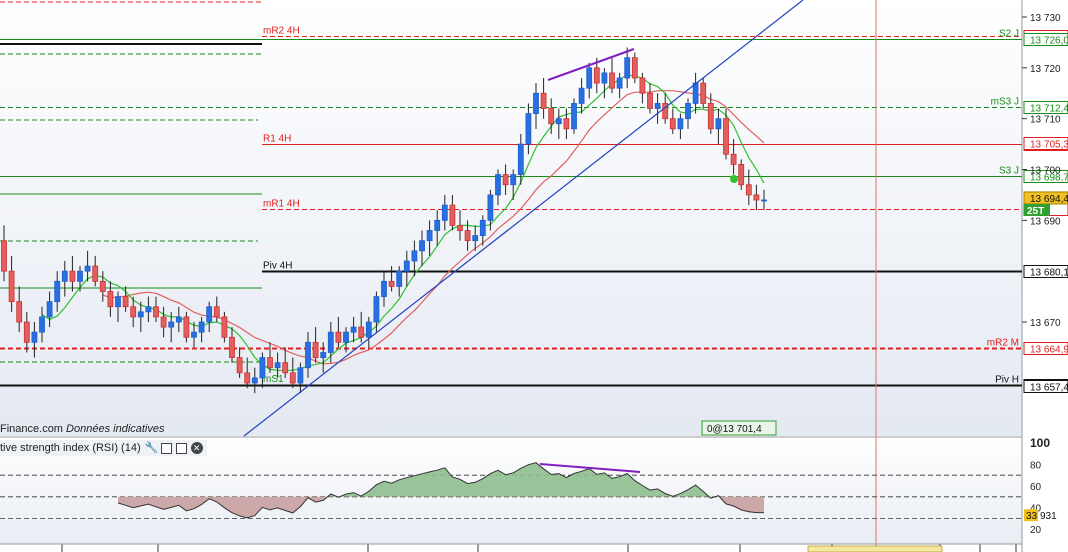  I want to click on cursor-readout: 0@13 701,4, so click(739, 428).